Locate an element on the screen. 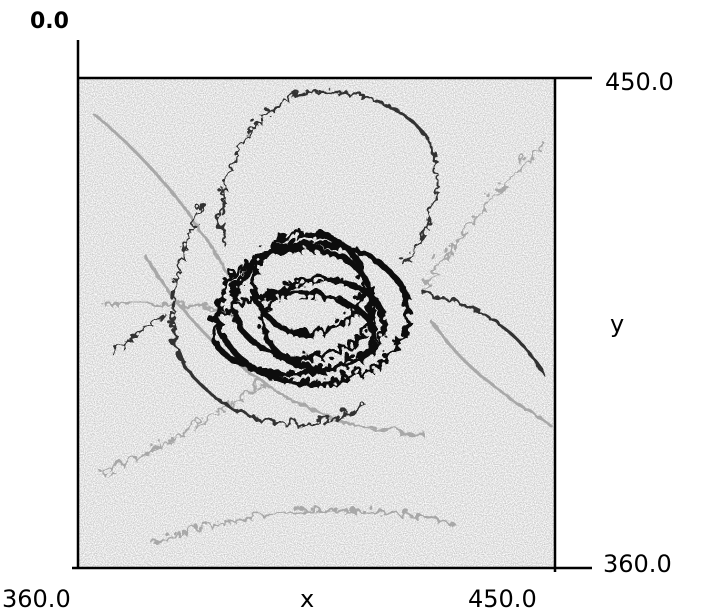 The width and height of the screenshot is (713, 614). y-axis-top-label: 450.0 is located at coordinates (639, 82).